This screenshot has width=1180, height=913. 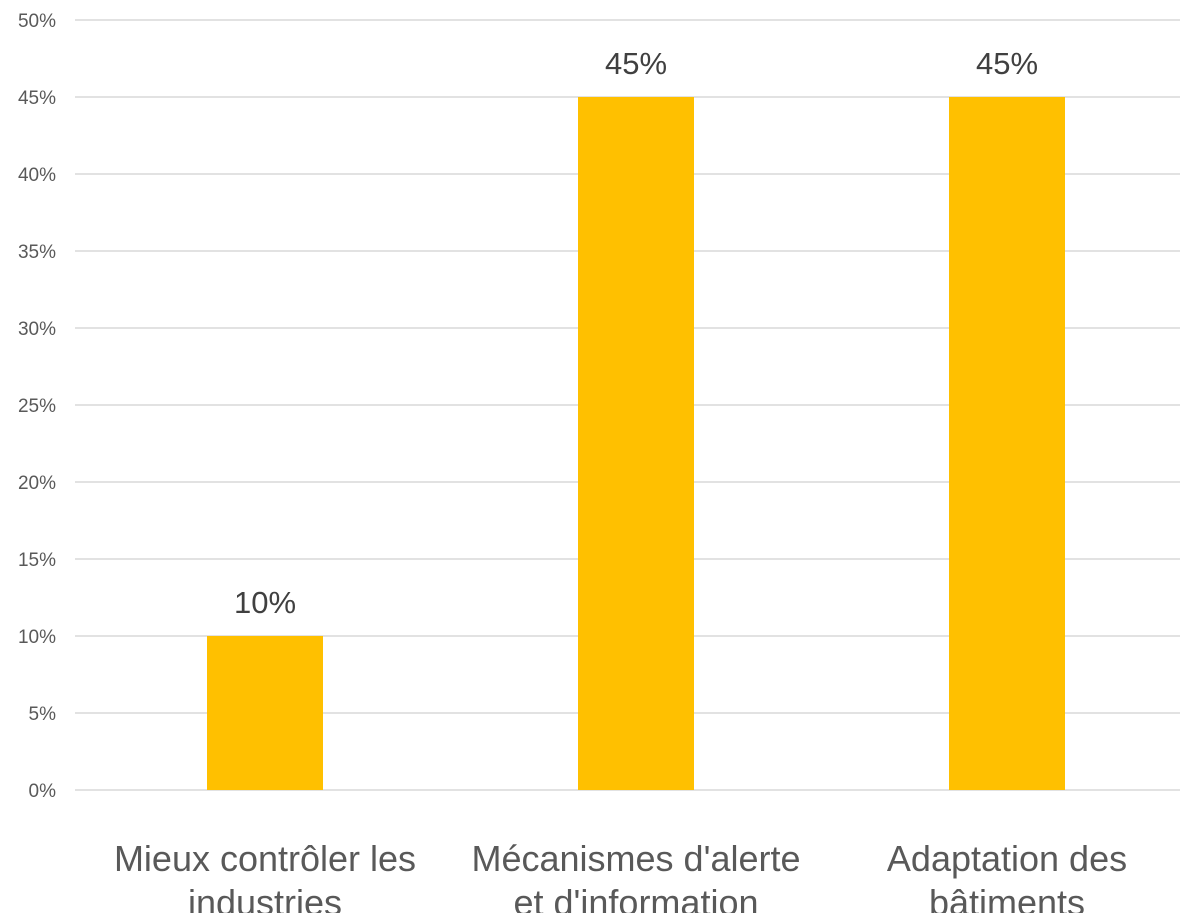 I want to click on category-label-line: bâtiments, so click(x=1007, y=897).